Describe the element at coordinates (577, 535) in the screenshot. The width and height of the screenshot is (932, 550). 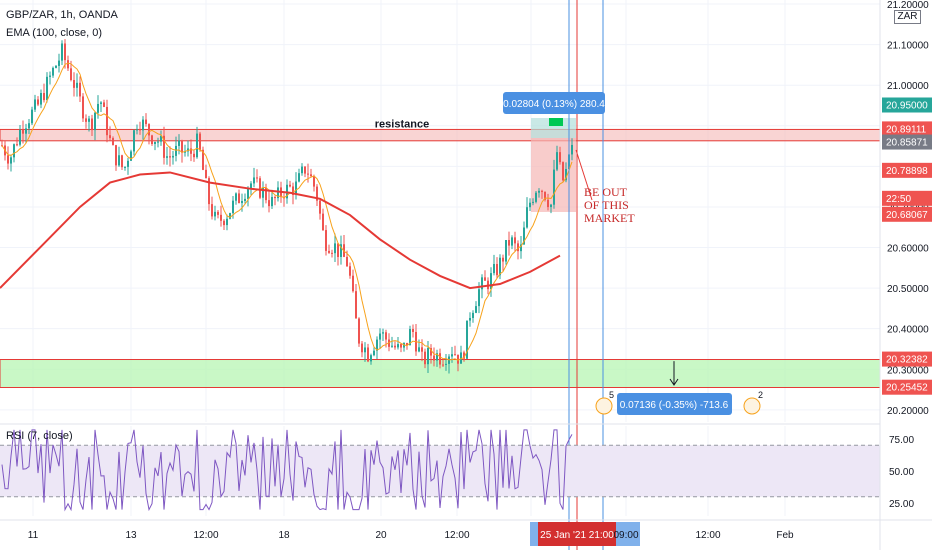
I see `time-cursor-label: 25 Jan '21 21:00` at that location.